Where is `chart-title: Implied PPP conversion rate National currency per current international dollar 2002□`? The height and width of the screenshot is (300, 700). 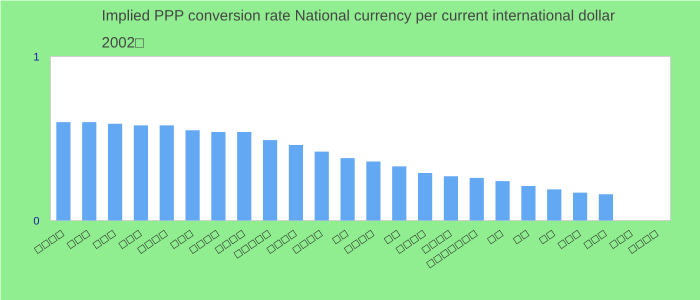 chart-title: Implied PPP conversion rate National currency per current international dollar 2002□ is located at coordinates (358, 29).